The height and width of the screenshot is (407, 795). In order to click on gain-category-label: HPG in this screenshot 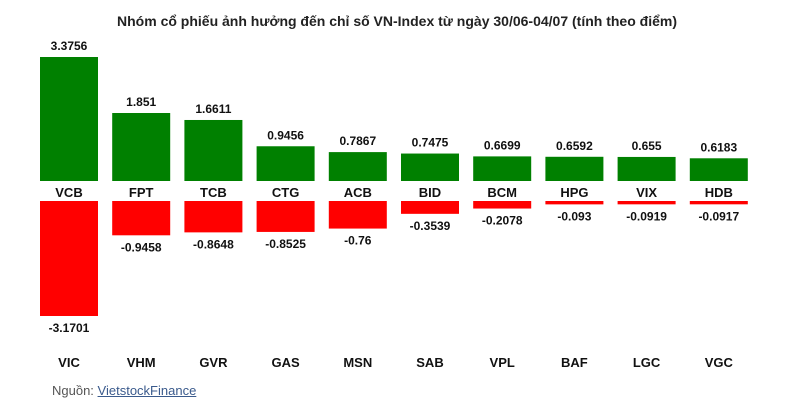, I will do `click(574, 192)`.